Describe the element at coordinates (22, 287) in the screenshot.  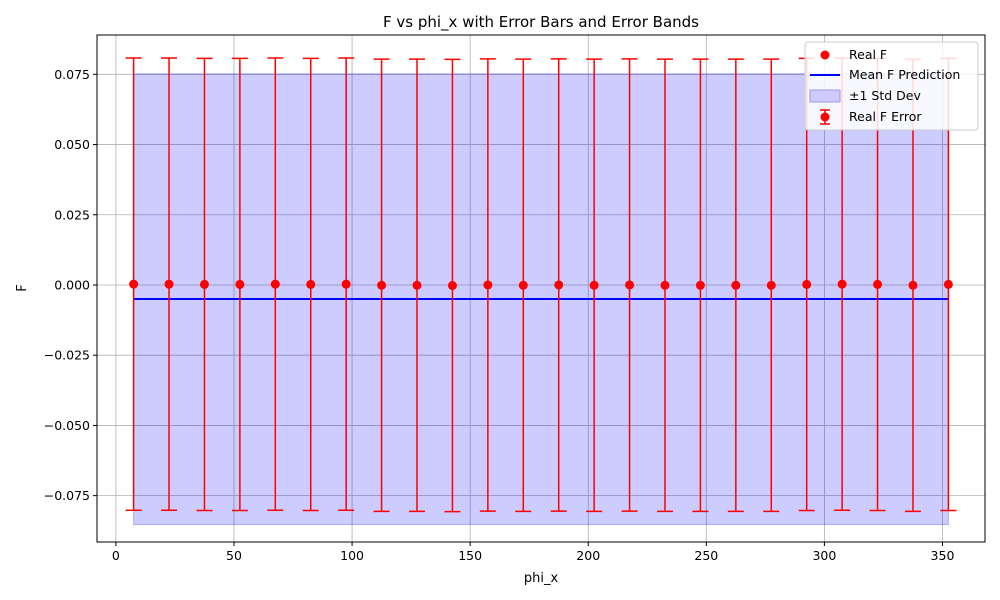
I see `y-axis-label: F` at that location.